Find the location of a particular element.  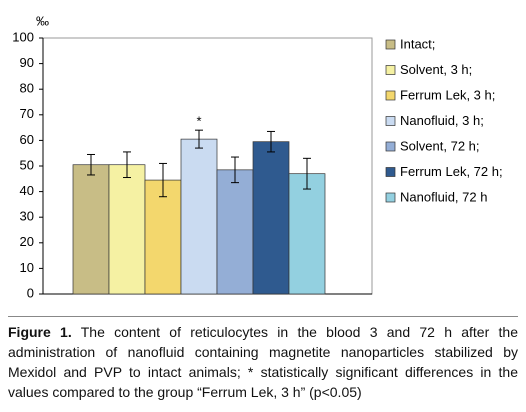

legend-label: Intact; is located at coordinates (417, 43).